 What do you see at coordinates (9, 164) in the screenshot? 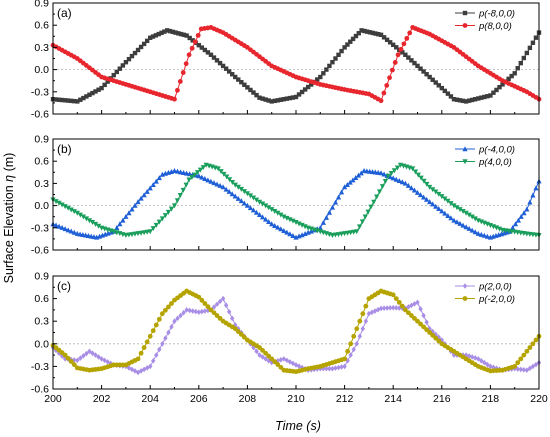
I see `y-axis-title-unit: (m)` at bounding box center [9, 164].